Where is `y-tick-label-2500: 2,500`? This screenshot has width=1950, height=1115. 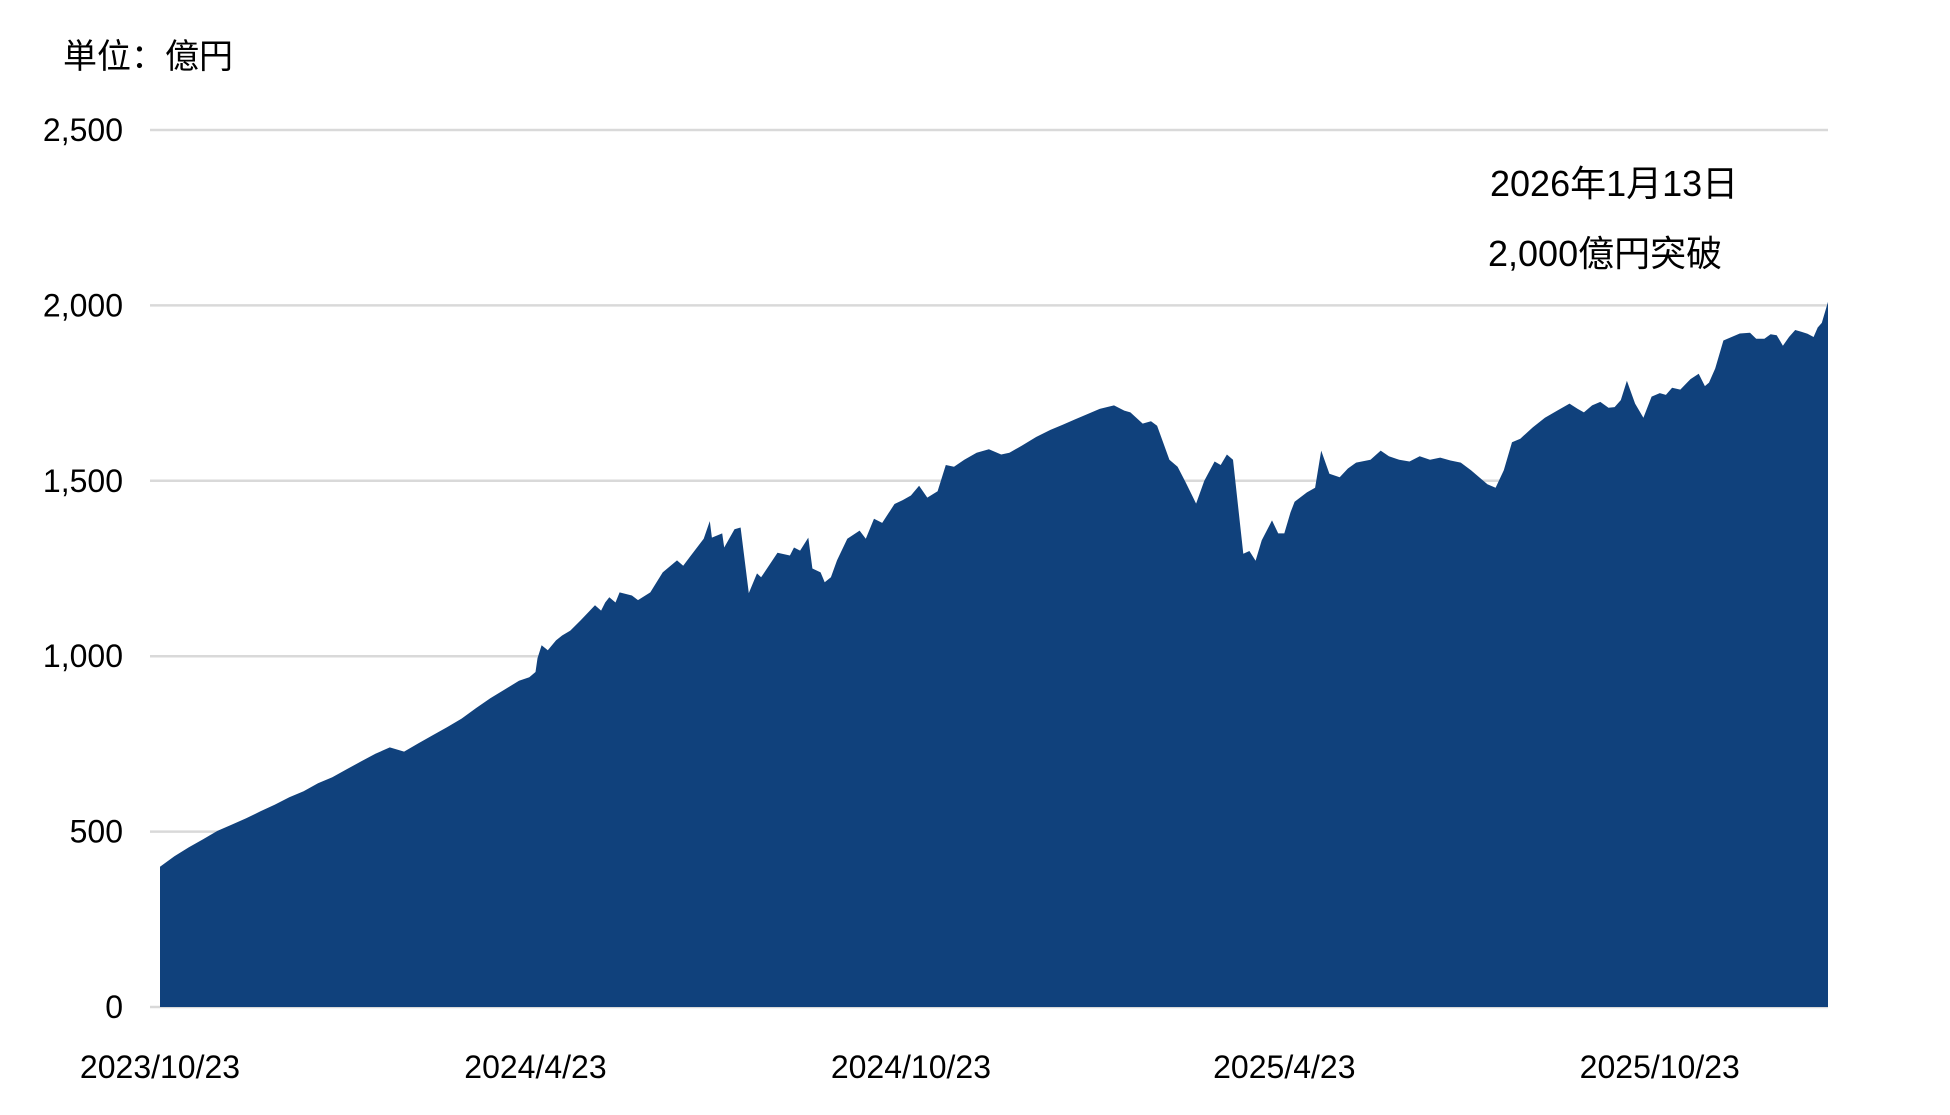 y-tick-label-2500: 2,500 is located at coordinates (83, 130).